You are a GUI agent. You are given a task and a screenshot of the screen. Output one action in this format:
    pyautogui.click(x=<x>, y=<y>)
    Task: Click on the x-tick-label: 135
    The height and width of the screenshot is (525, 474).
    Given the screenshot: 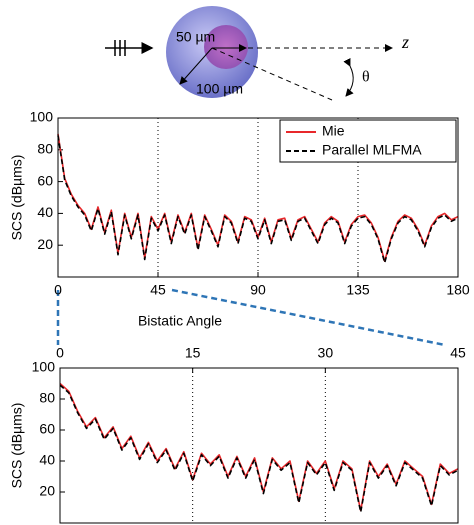 What is the action you would take?
    pyautogui.click(x=358, y=290)
    